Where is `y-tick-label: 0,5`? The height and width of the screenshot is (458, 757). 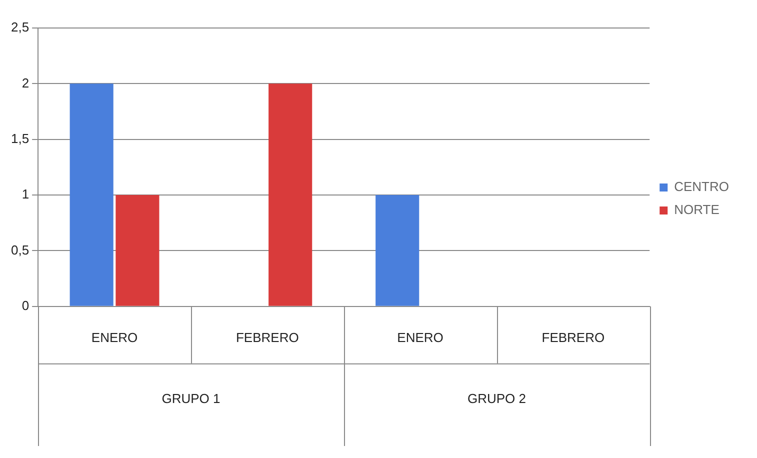 y-tick-label: 0,5 is located at coordinates (20, 250).